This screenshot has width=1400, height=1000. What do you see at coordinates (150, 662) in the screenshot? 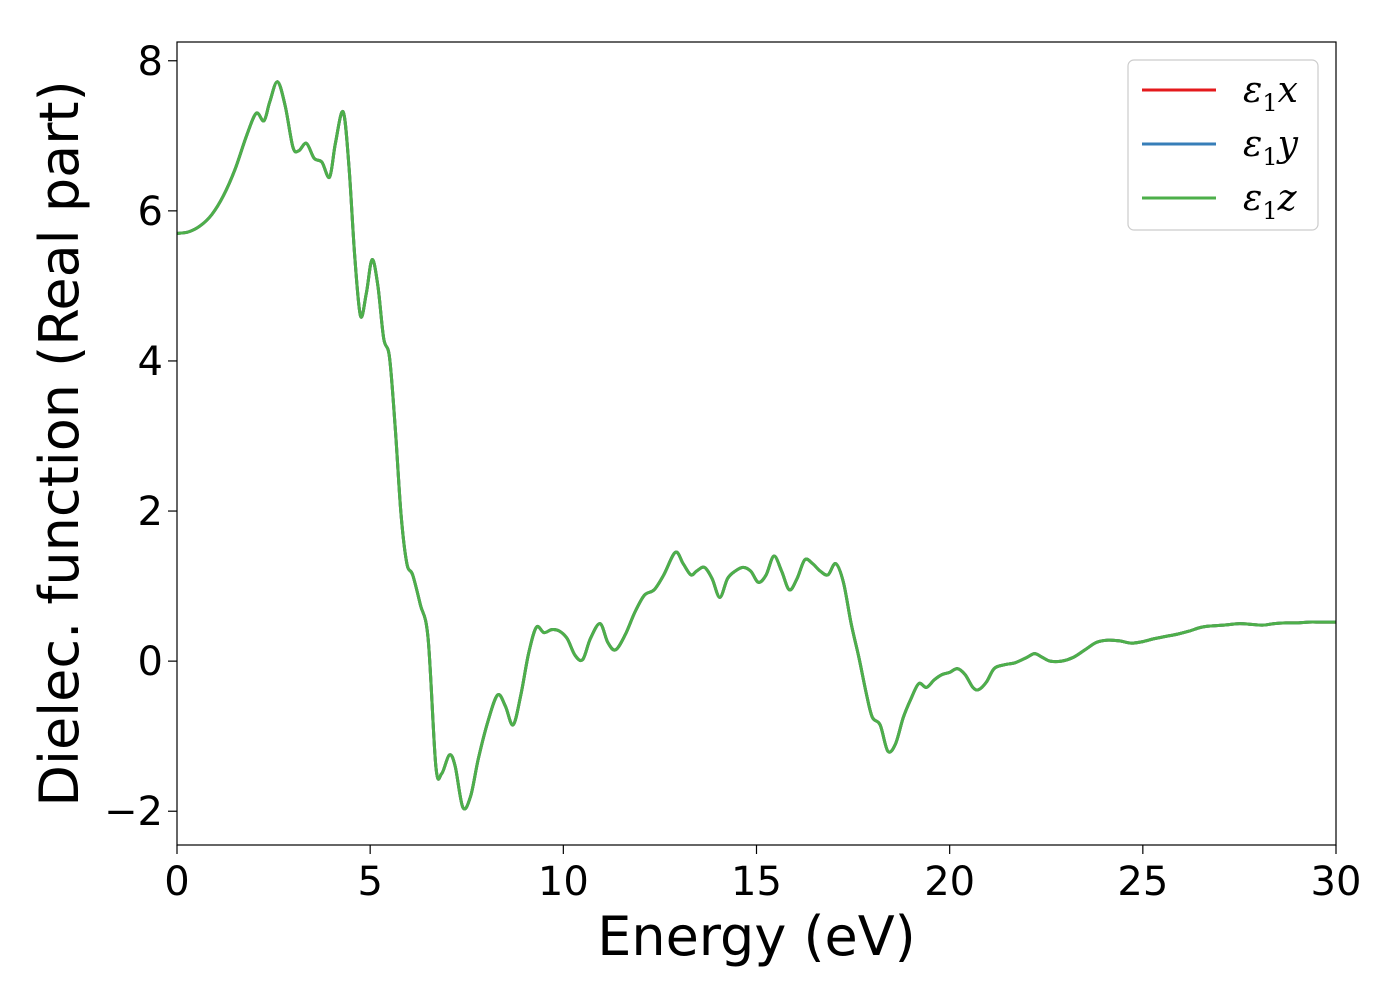
I see `y-tick-label: 0` at bounding box center [150, 662].